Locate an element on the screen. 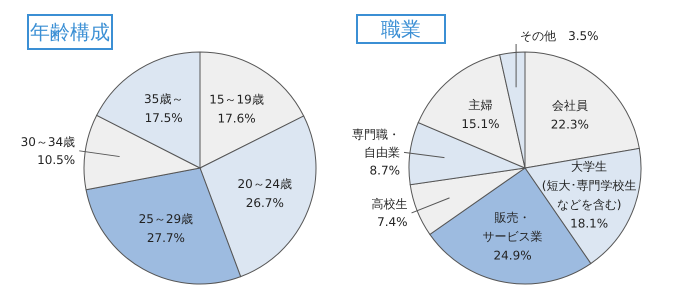 This screenshot has height=297, width=700. slice-label: 15～19歳 is located at coordinates (236, 99).